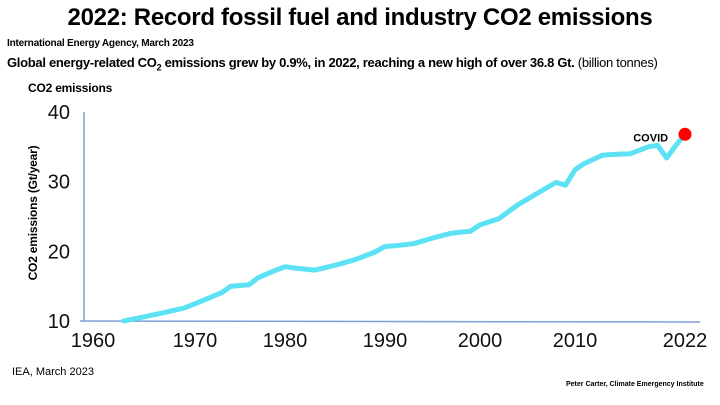 This screenshot has width=720, height=405. I want to click on y-tick-20: 20, so click(59, 252).